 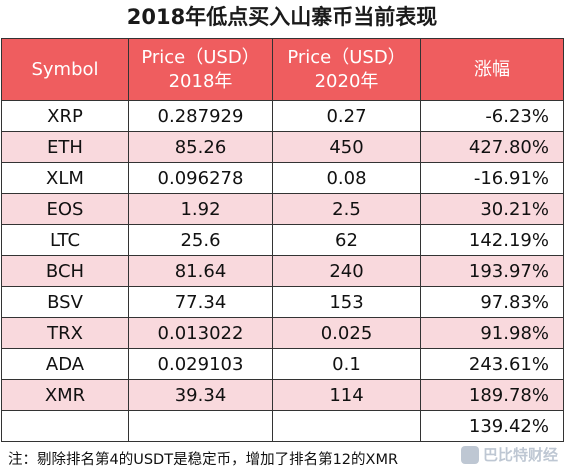 I want to click on table-row: XMR 39.34 114 189.78%, so click(x=282, y=395).